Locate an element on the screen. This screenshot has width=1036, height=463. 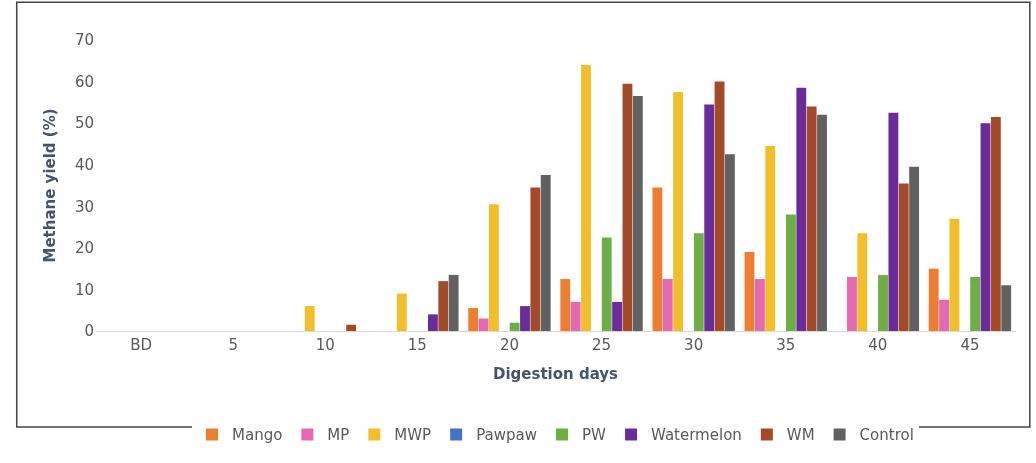
x-tick-label: 15 is located at coordinates (417, 345).